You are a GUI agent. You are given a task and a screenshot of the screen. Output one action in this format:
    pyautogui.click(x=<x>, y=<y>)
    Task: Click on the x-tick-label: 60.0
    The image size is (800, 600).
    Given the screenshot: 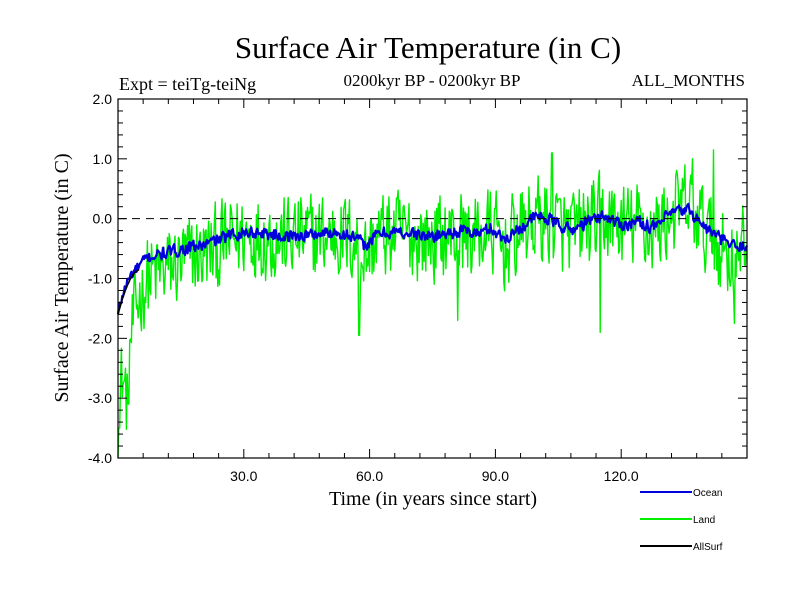 What is the action you would take?
    pyautogui.click(x=369, y=476)
    